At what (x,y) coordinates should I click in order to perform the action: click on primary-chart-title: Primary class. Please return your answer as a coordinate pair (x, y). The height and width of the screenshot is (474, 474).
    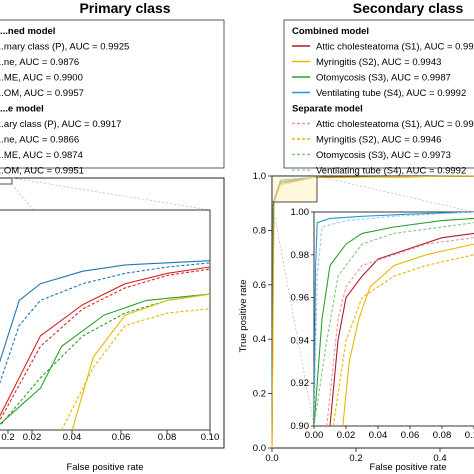
    Looking at the image, I should click on (124, 8).